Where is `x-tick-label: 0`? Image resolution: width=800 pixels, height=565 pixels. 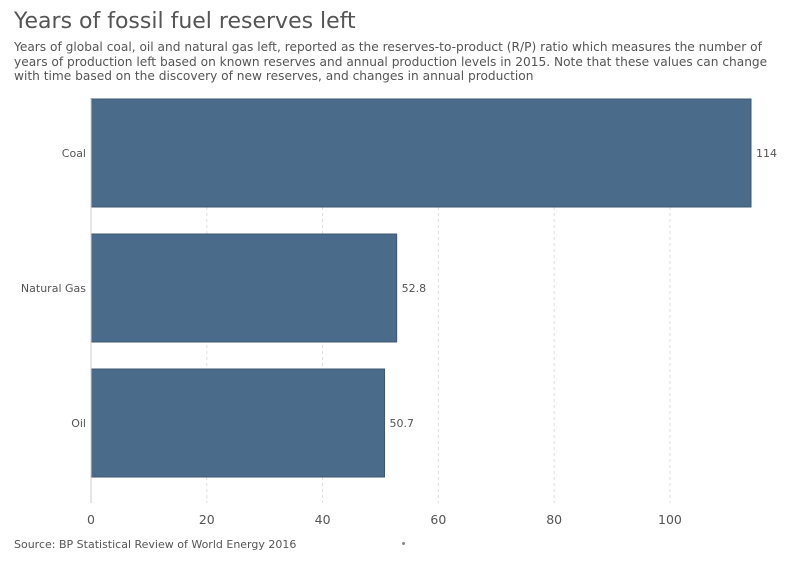
x-tick-label: 0 is located at coordinates (91, 519).